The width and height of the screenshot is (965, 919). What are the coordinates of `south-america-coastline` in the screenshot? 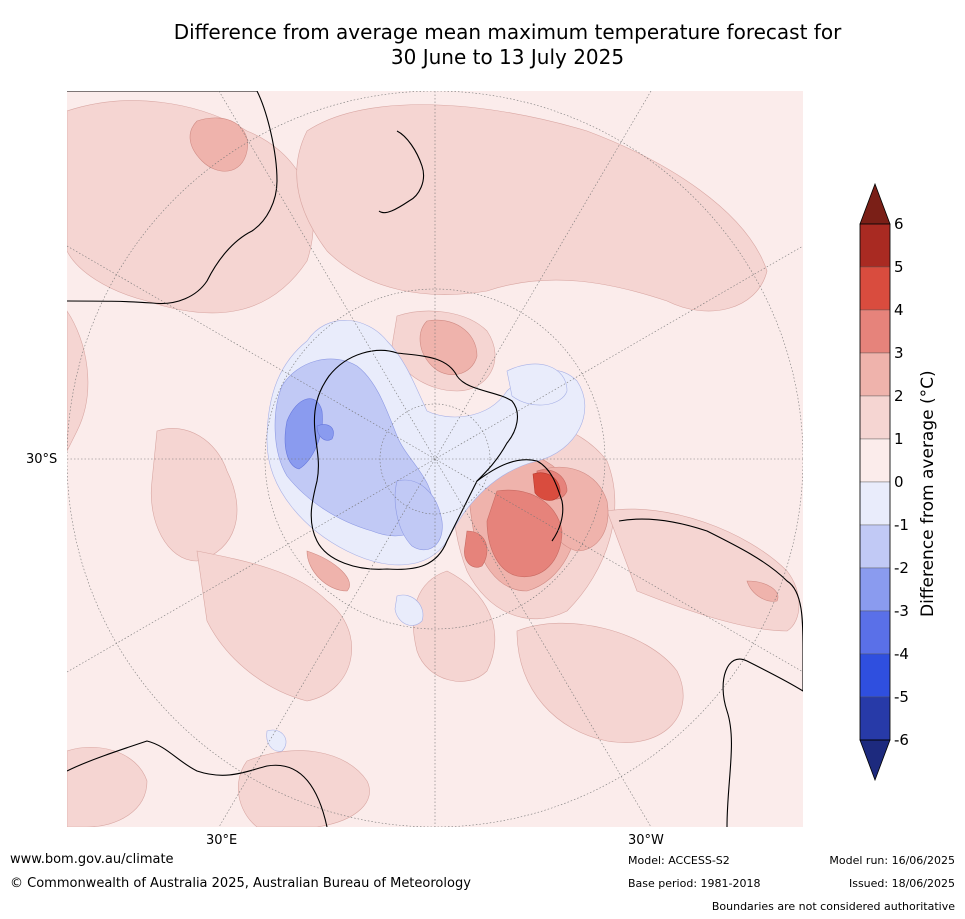 It's located at (710, 672).